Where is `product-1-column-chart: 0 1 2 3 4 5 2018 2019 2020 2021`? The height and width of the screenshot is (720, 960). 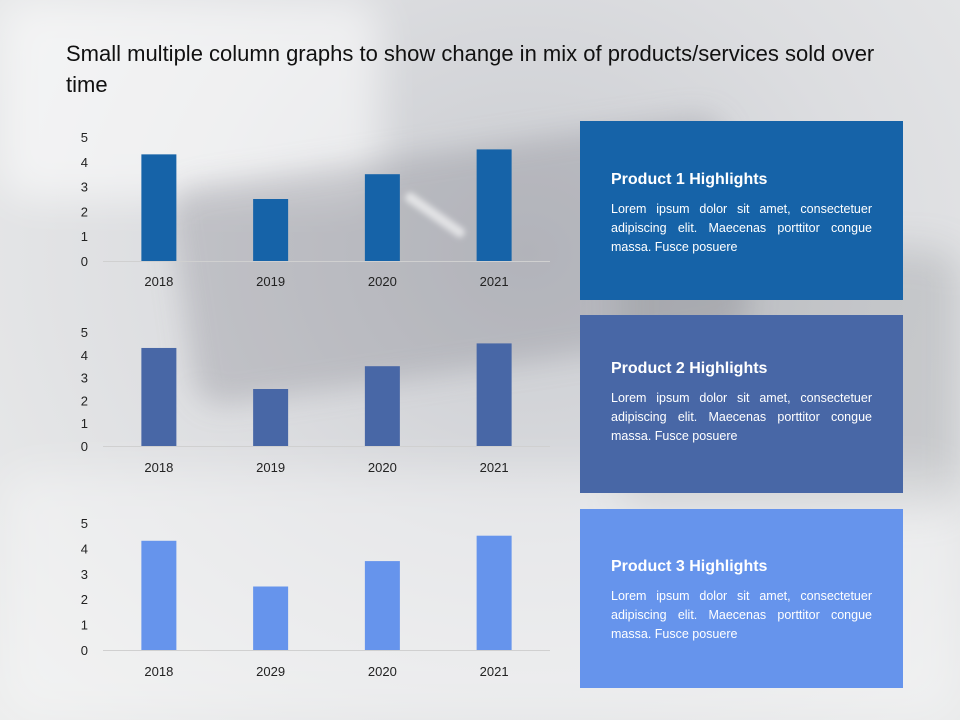 product-1-column-chart: 0 1 2 3 4 5 2018 2019 2020 2021 is located at coordinates (310, 210).